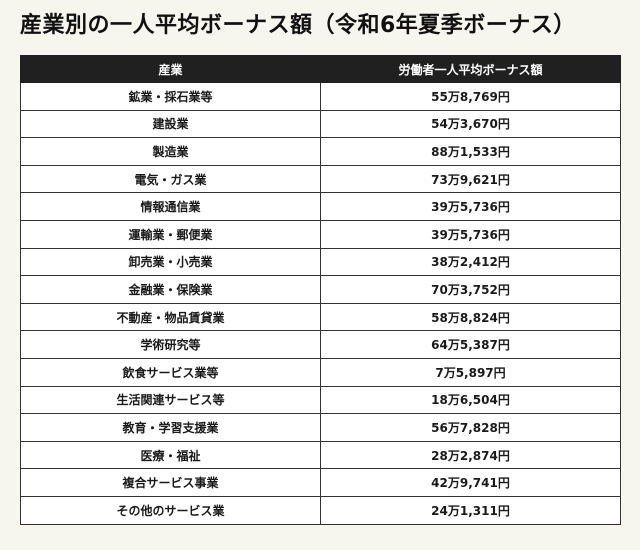 The image size is (640, 550). Describe the element at coordinates (470, 344) in the screenshot. I see `amount-cell: 64万5,387円` at that location.